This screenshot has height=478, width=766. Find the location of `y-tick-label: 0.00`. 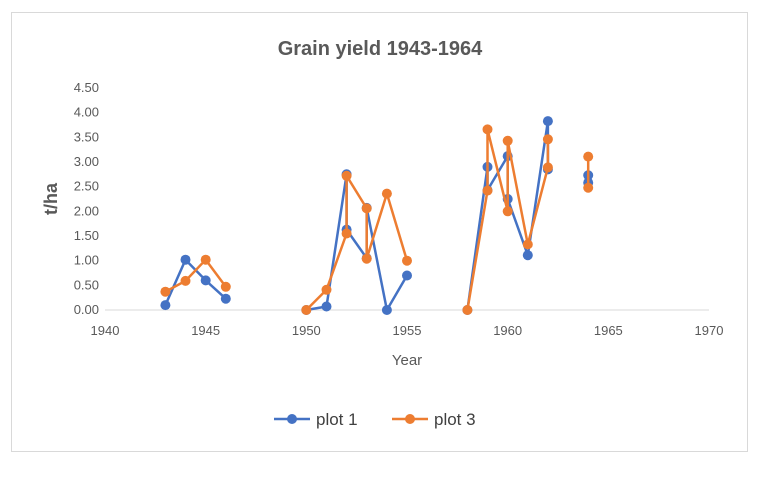

y-tick-label: 0.00 is located at coordinates (86, 309).